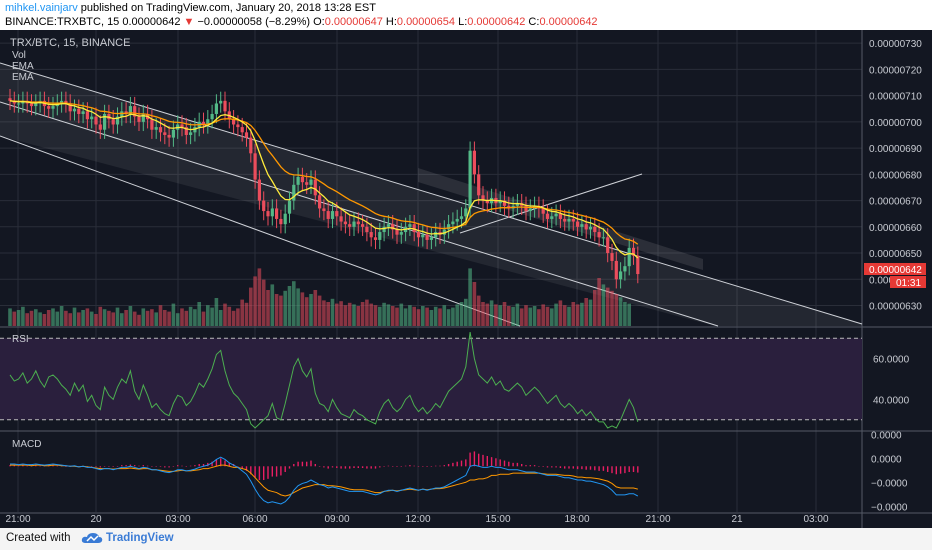  What do you see at coordinates (895, 123) in the screenshot?
I see `price-tick-label: 0.00000700` at bounding box center [895, 123].